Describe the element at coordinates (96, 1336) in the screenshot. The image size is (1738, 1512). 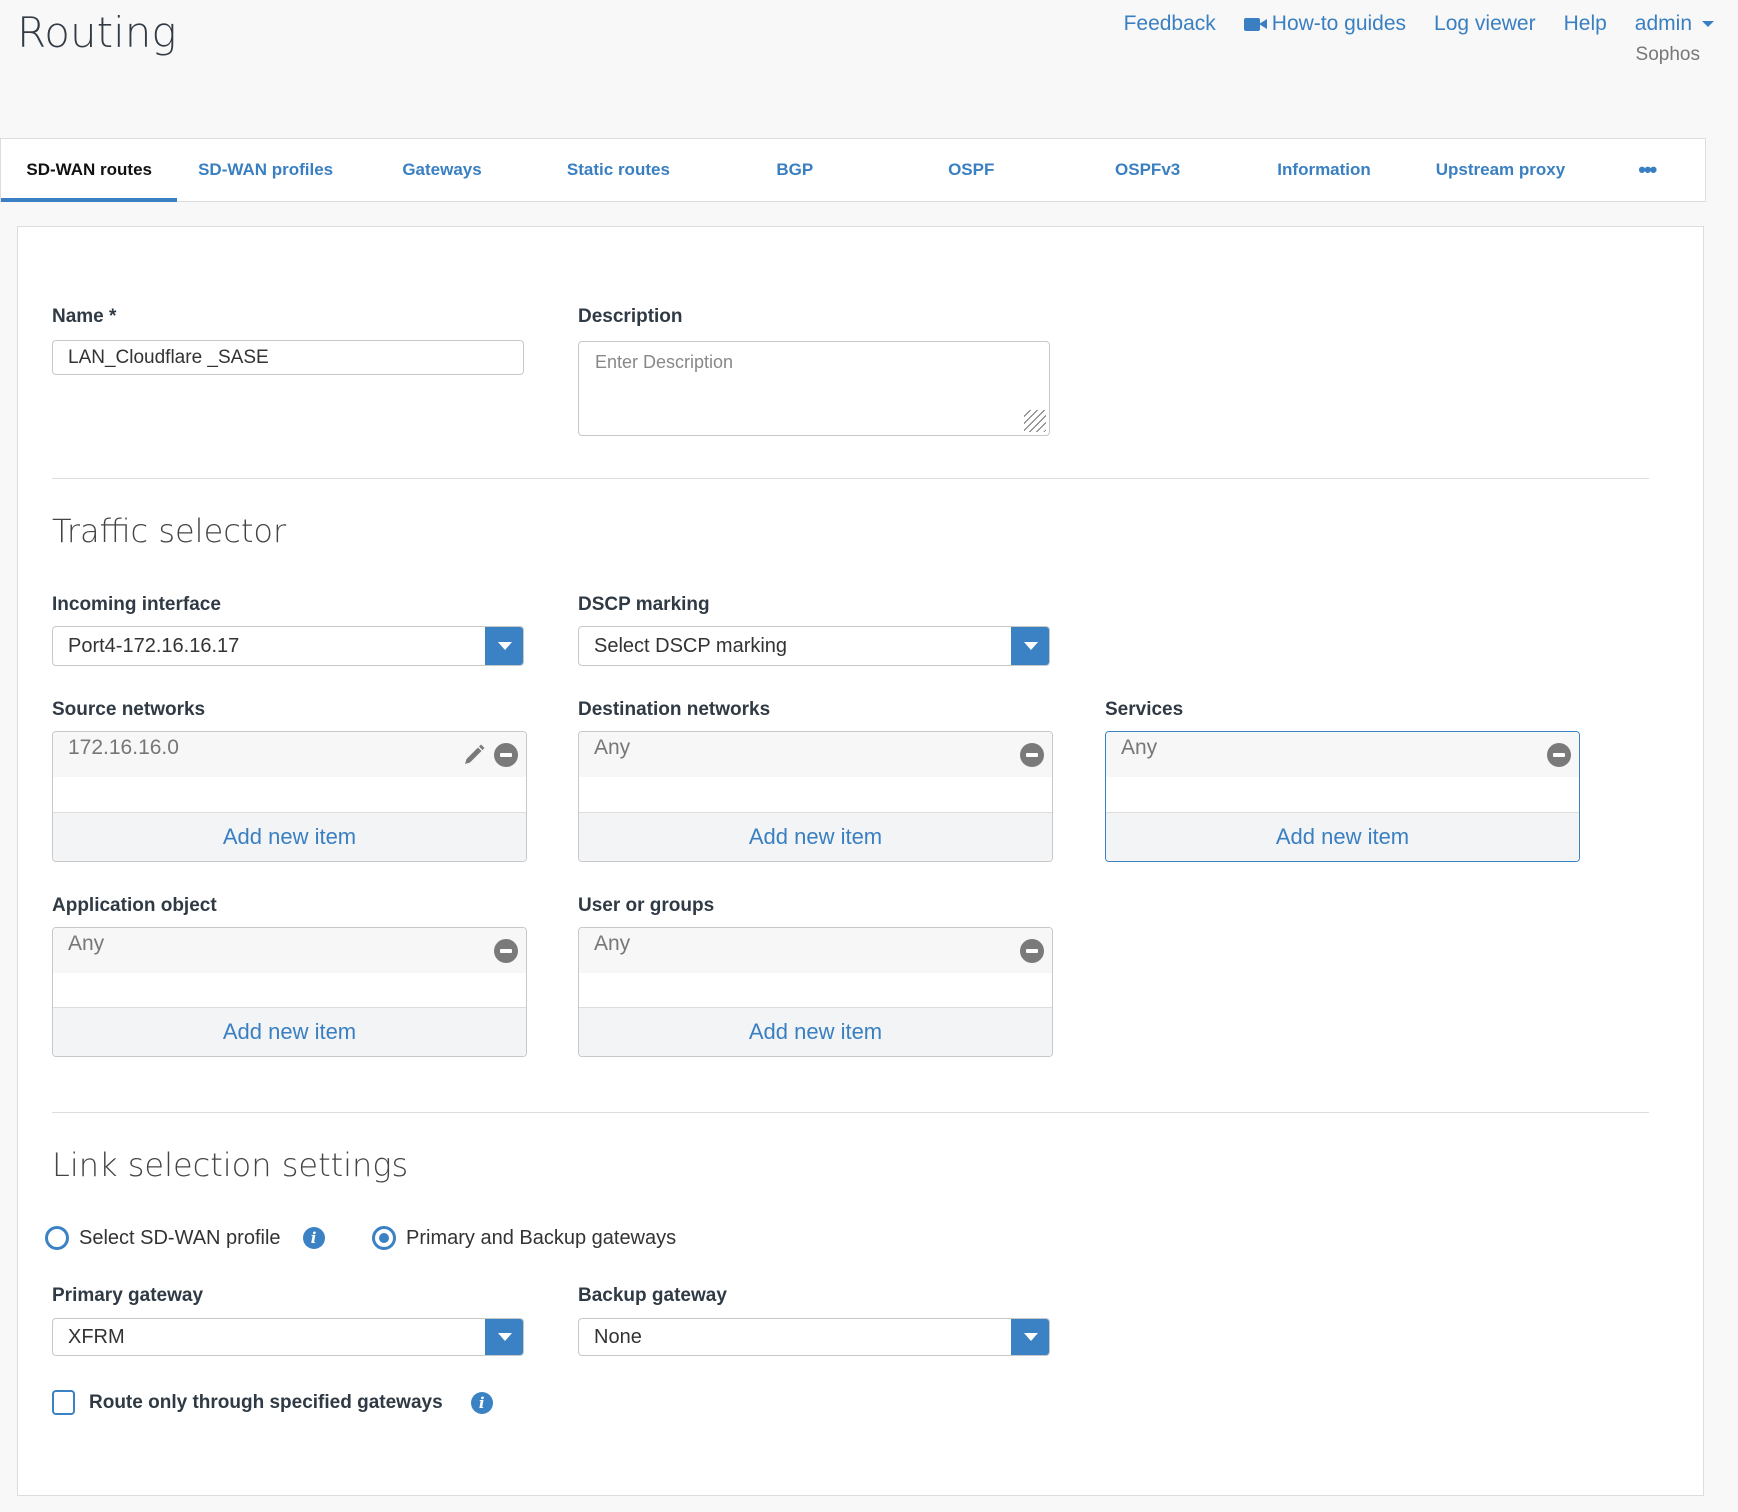
I see `primary-gateway-value: XFRM` at that location.